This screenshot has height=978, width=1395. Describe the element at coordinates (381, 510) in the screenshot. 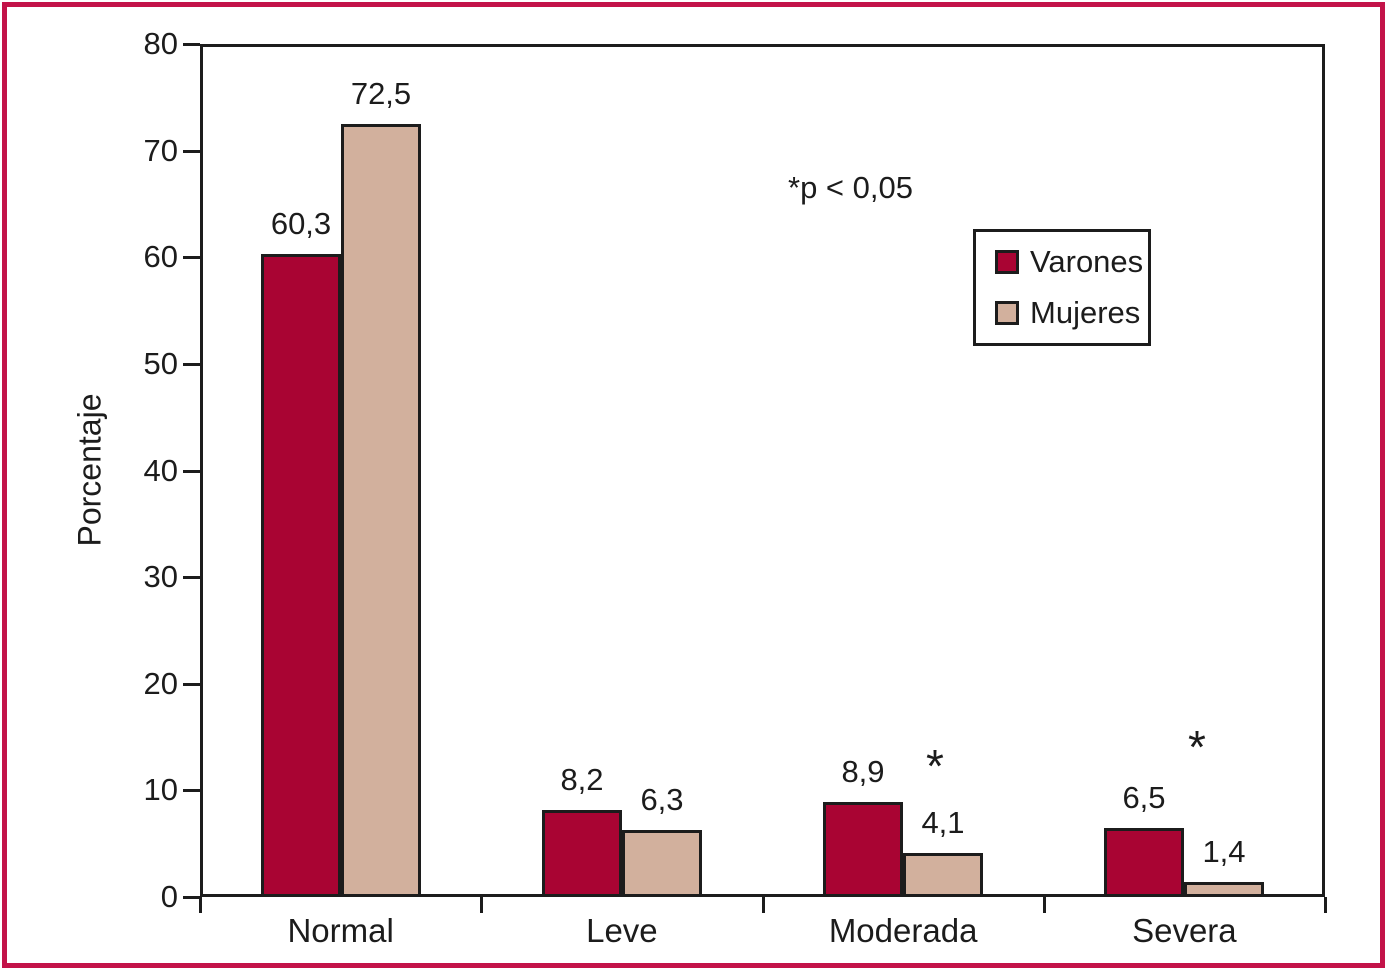

I see `bar-mujeres-normal` at that location.